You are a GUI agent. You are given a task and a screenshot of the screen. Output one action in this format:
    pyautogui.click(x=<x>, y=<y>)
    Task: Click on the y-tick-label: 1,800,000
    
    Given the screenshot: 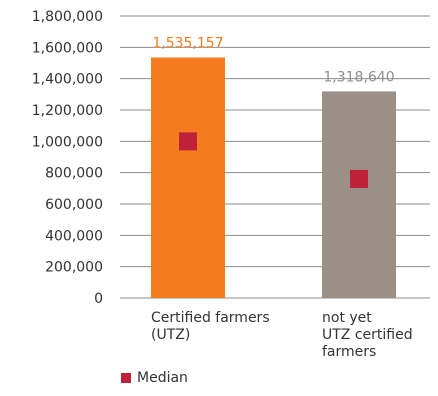 What is the action you would take?
    pyautogui.click(x=67, y=17)
    